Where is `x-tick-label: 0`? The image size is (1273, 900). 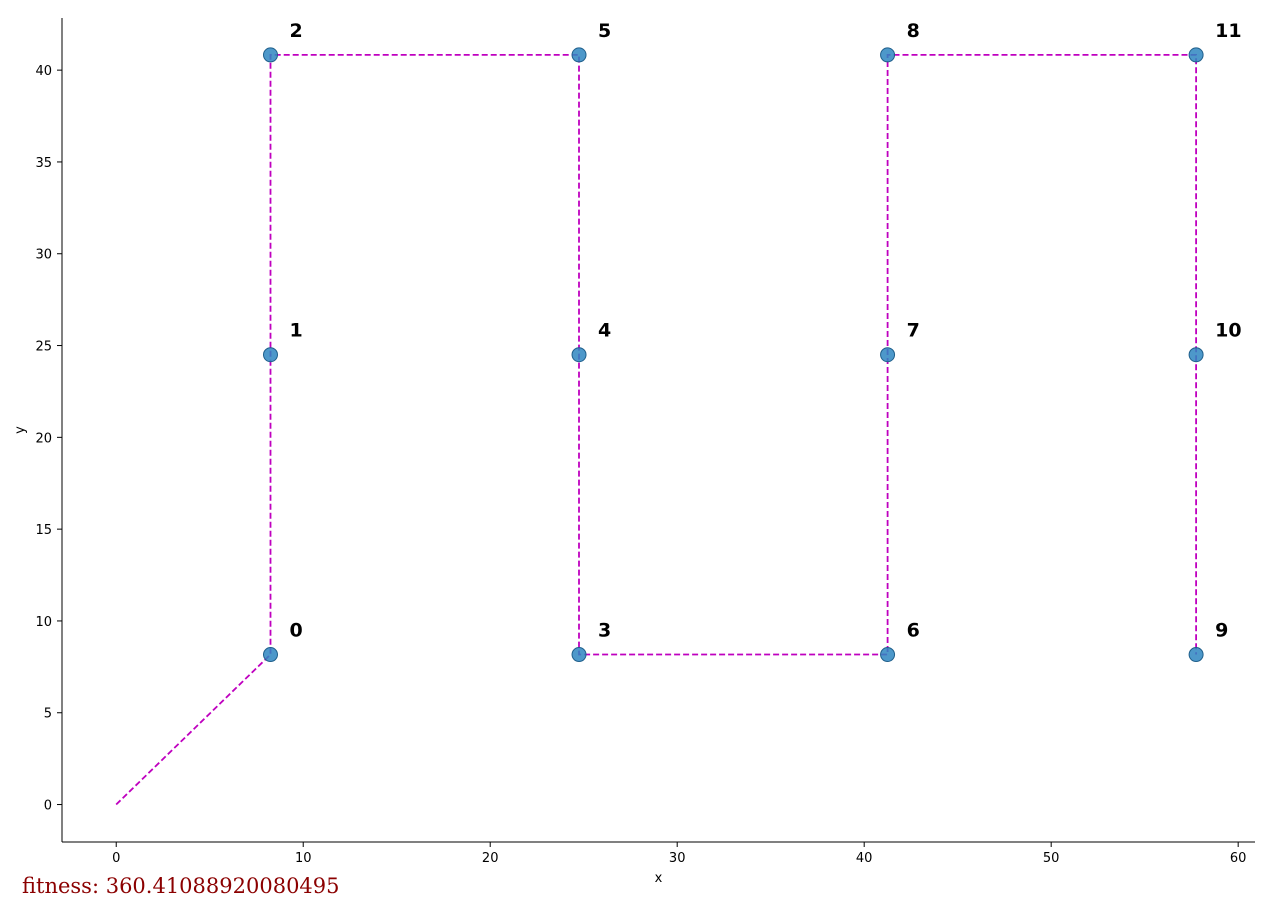
x-tick-label: 0 is located at coordinates (116, 858).